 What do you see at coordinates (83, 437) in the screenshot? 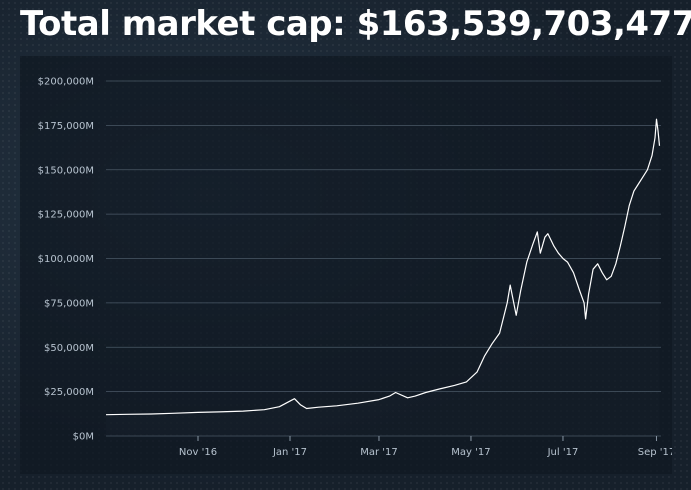
I see `y-tick-label: $0M` at bounding box center [83, 437].